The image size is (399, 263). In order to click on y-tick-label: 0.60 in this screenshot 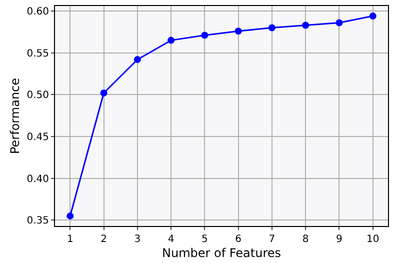, I will do `click(37, 12)`.